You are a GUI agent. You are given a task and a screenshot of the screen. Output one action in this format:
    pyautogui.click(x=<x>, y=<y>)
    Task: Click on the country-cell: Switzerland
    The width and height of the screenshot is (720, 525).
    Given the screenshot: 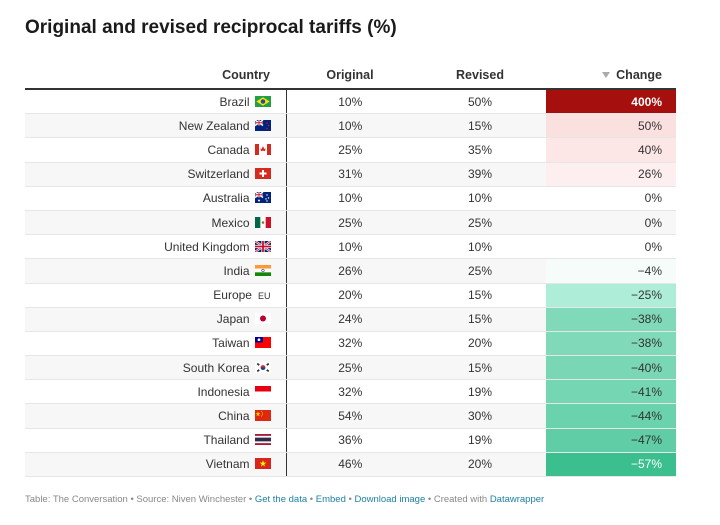 What is the action you would take?
    pyautogui.click(x=156, y=174)
    